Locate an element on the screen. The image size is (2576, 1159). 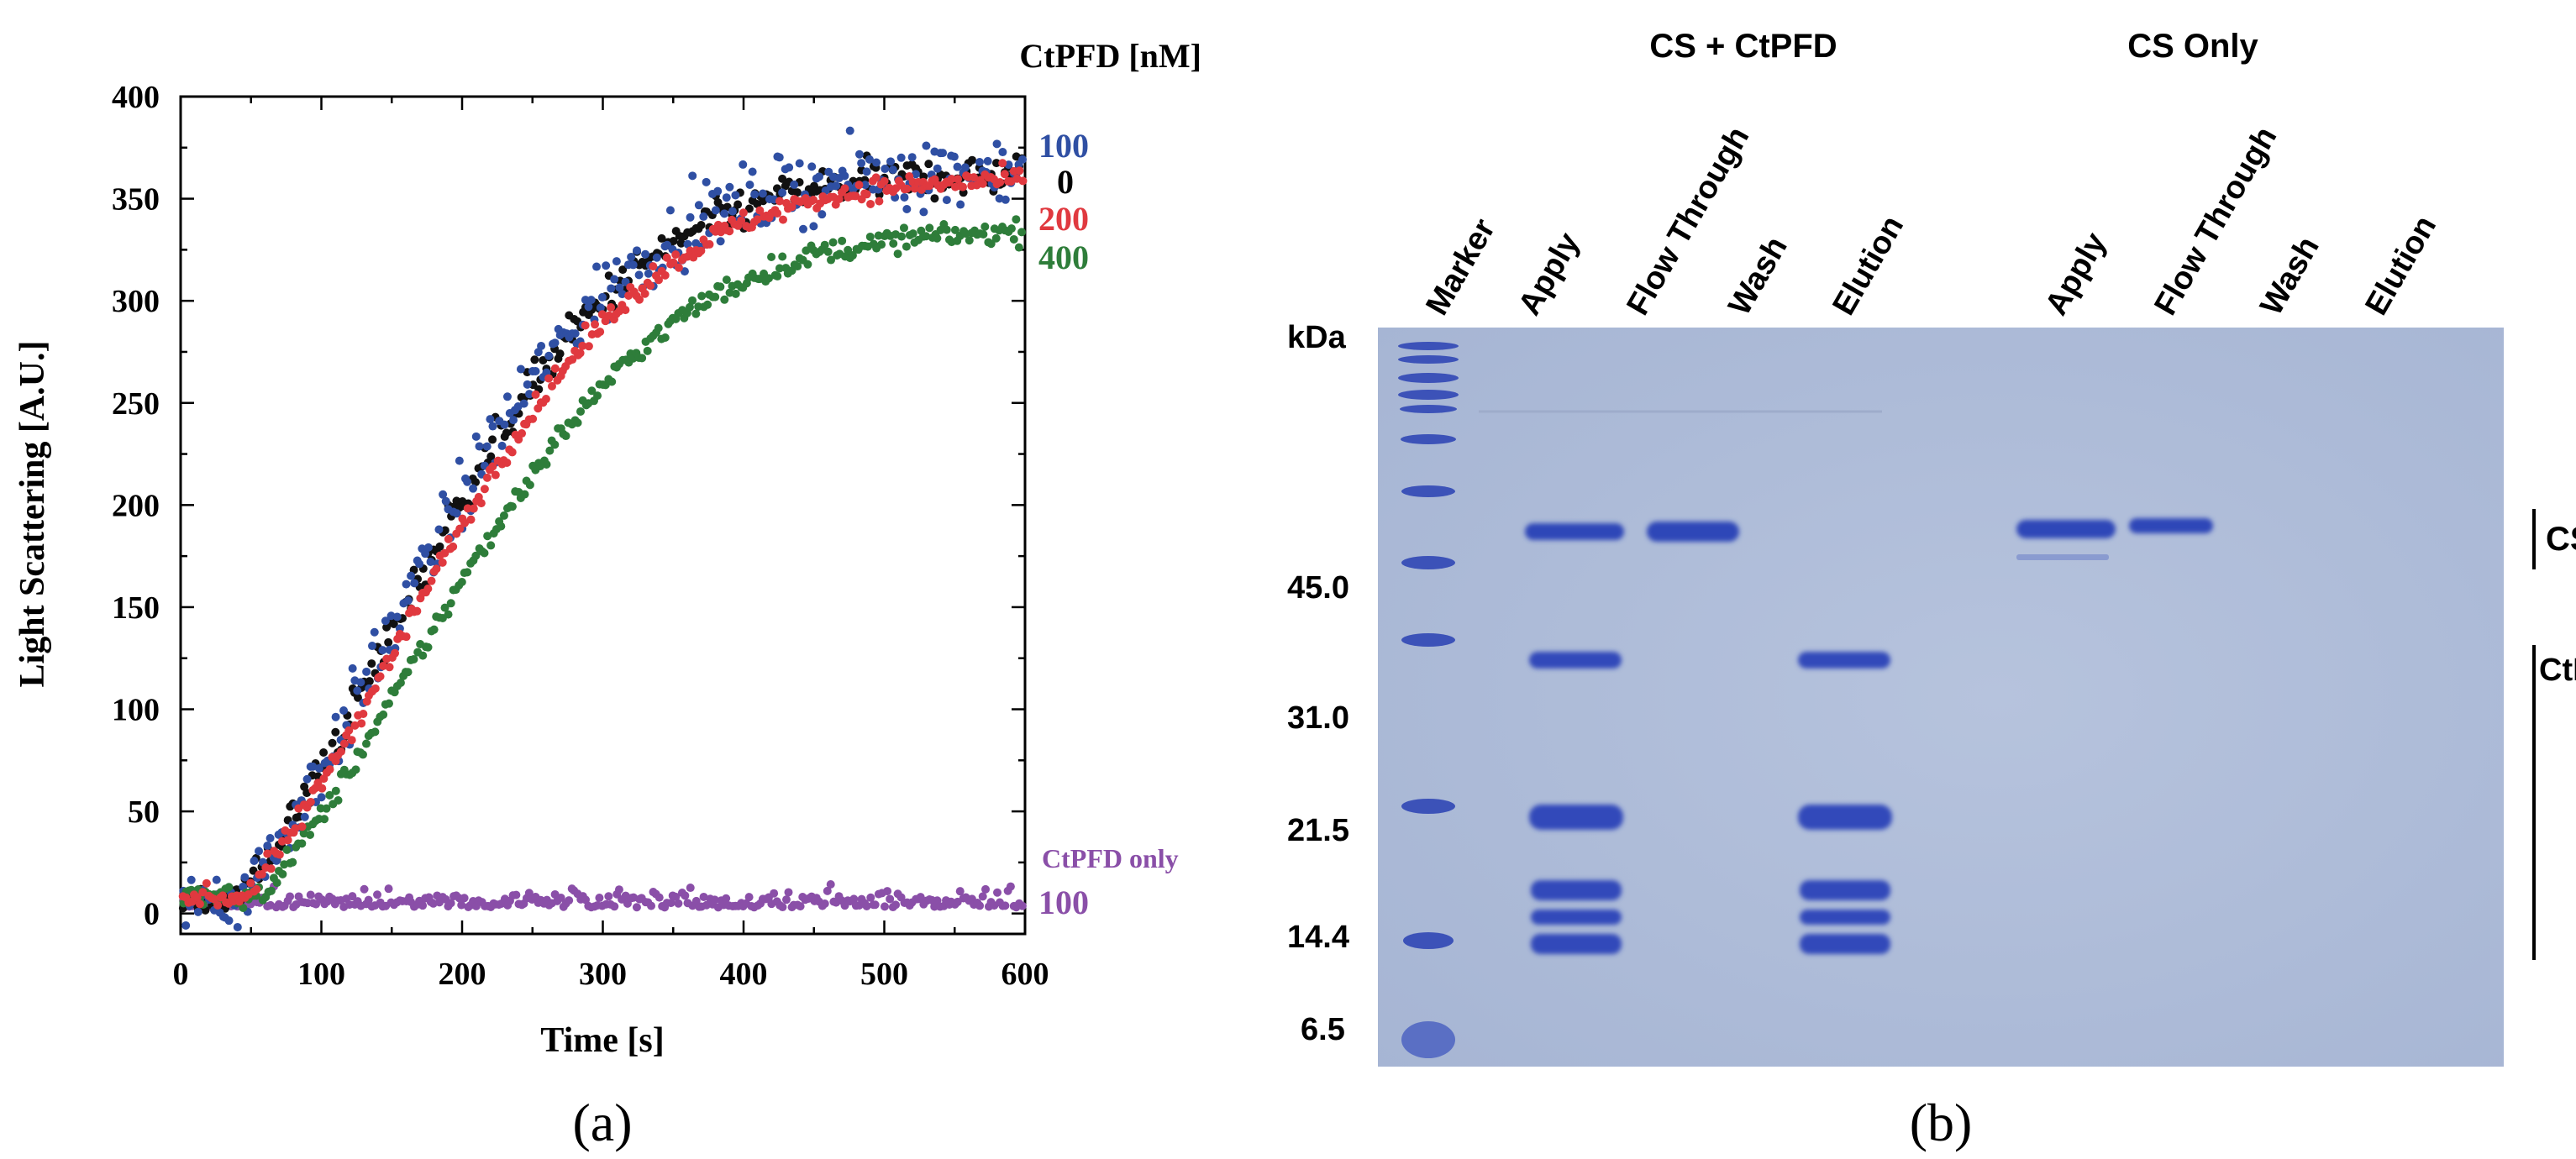
lane-label-wash: Wash is located at coordinates (1758, 276).